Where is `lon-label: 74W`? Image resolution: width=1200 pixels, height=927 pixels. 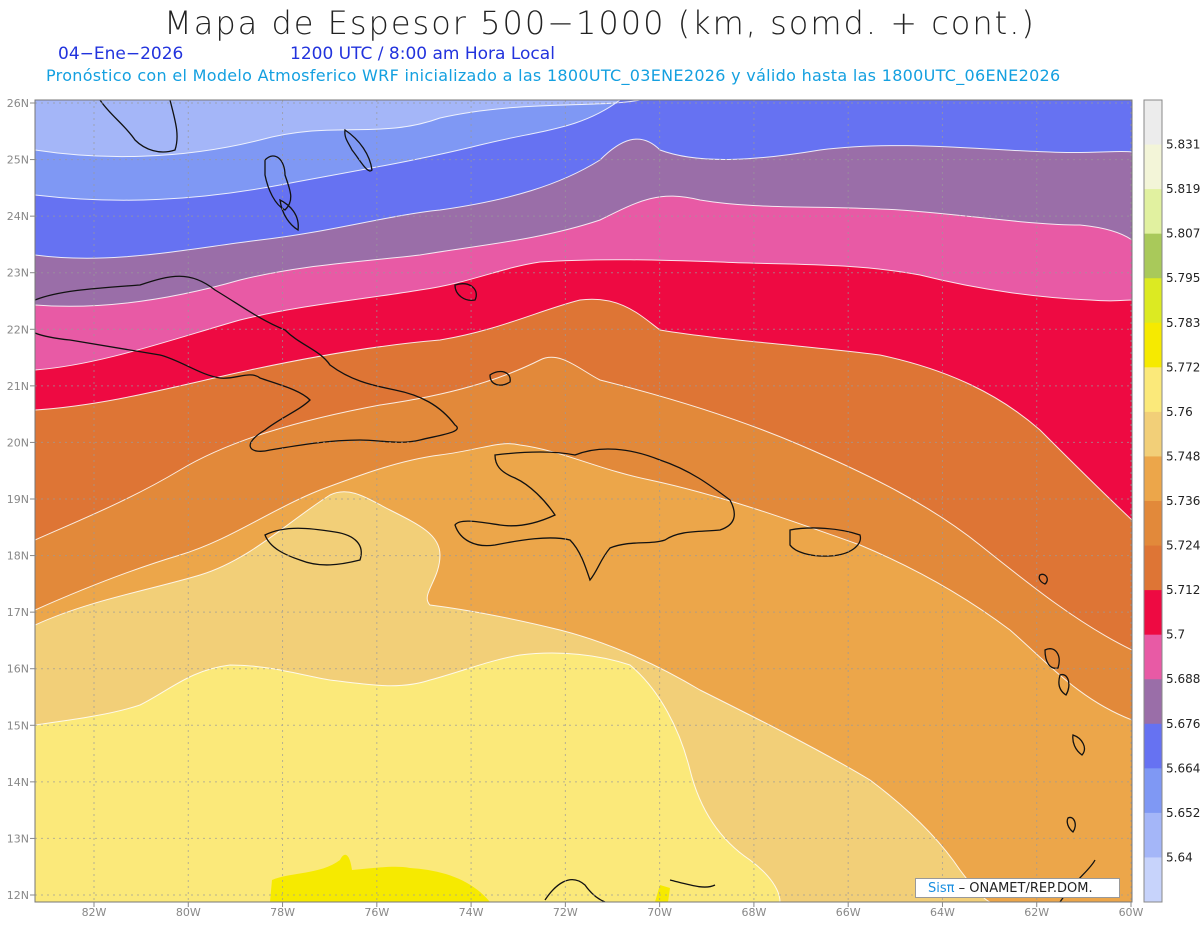
lon-label: 74W is located at coordinates (471, 912).